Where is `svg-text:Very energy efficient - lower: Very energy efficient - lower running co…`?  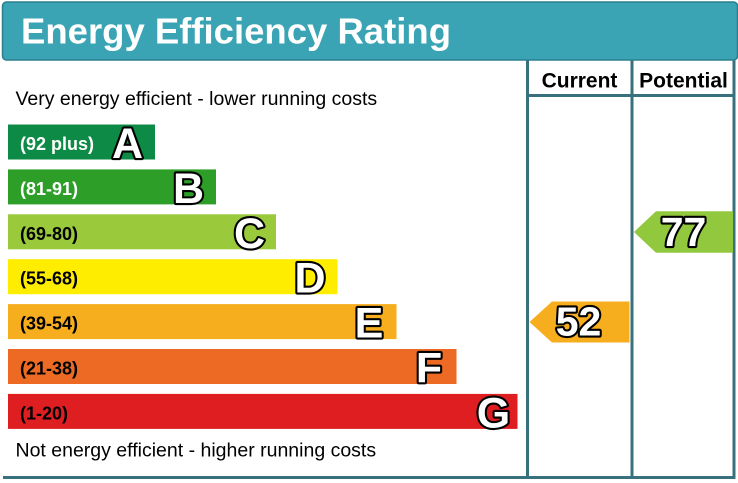
svg-text:Very energy efficient - lower: Very energy efficient - lower running co… is located at coordinates (197, 99).